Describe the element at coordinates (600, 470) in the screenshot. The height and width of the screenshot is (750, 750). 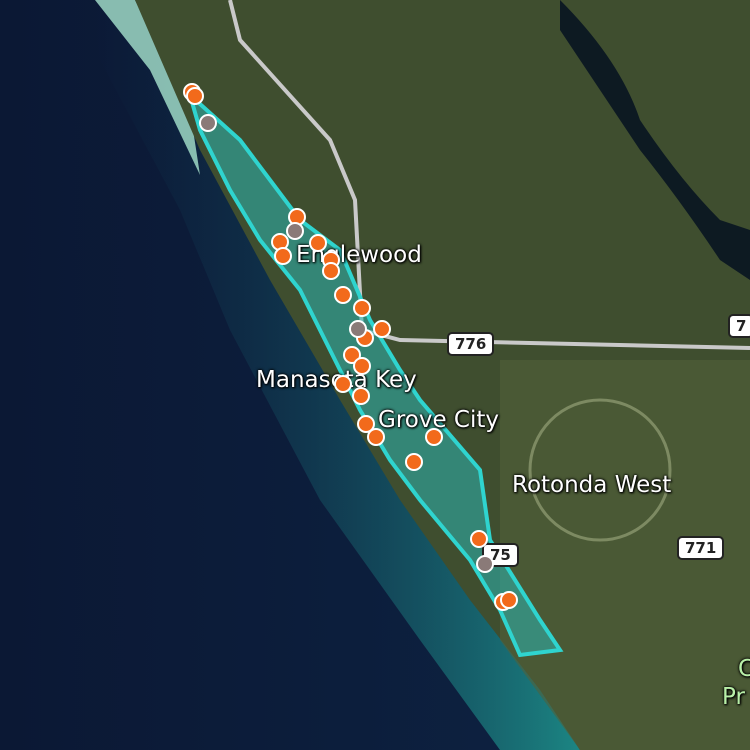
I see `rotonda-circle` at that location.